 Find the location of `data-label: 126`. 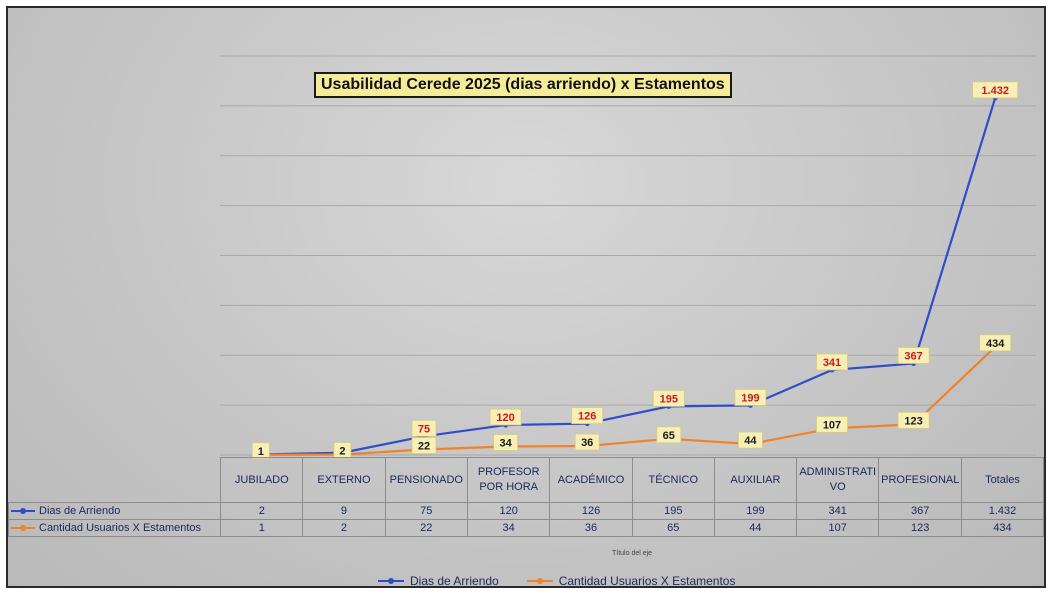

data-label: 126 is located at coordinates (587, 415).